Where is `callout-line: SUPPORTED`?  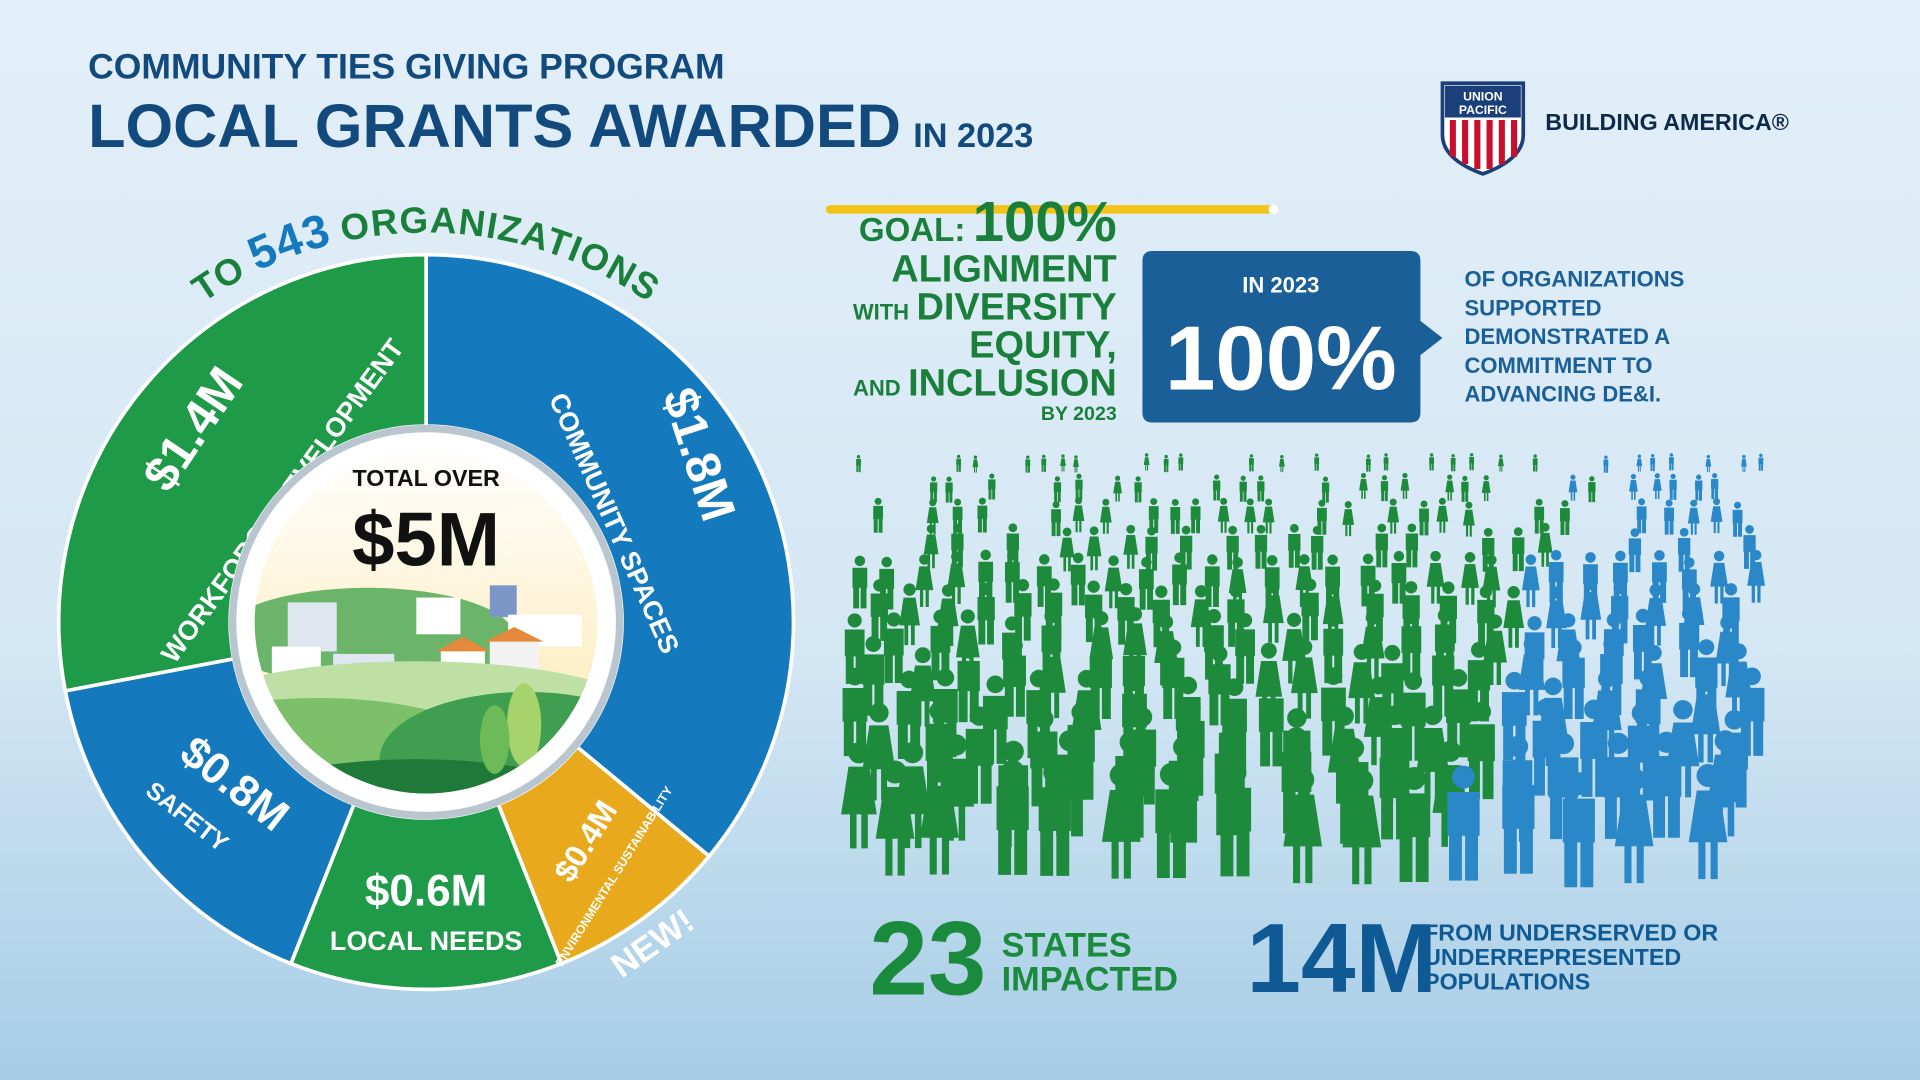
callout-line: SUPPORTED is located at coordinates (1532, 307).